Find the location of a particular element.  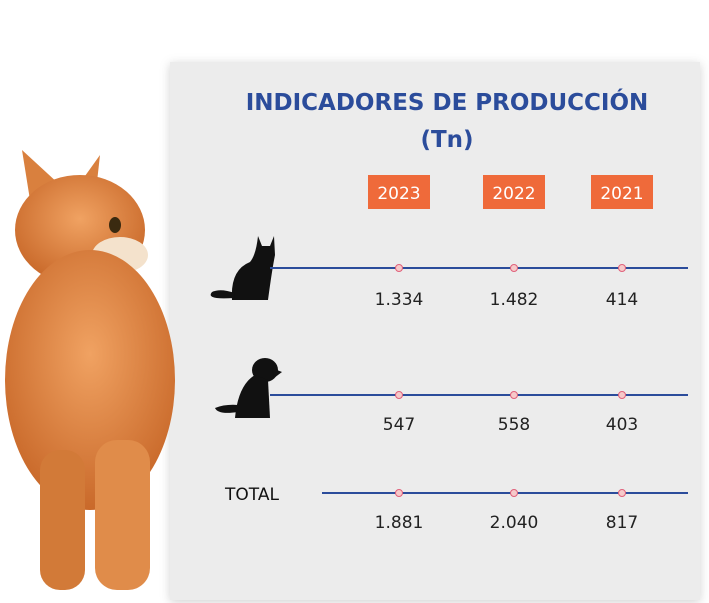

cat-icon is located at coordinates (242, 268).